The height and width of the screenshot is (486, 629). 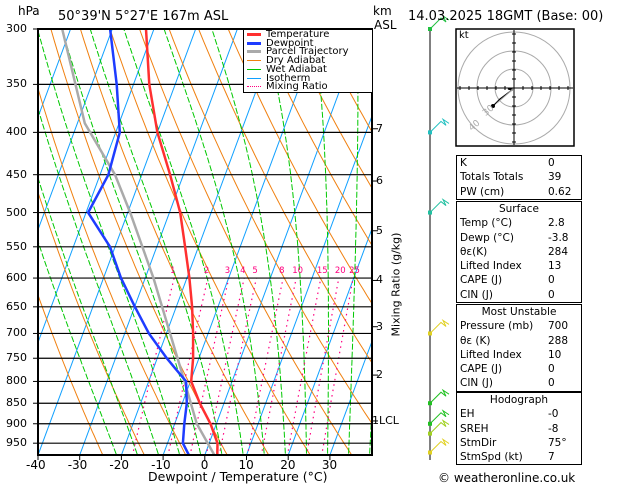 What do you see at coordinates (486, 223) in the screenshot?
I see `row-label: Temp (°C)` at bounding box center [486, 223].